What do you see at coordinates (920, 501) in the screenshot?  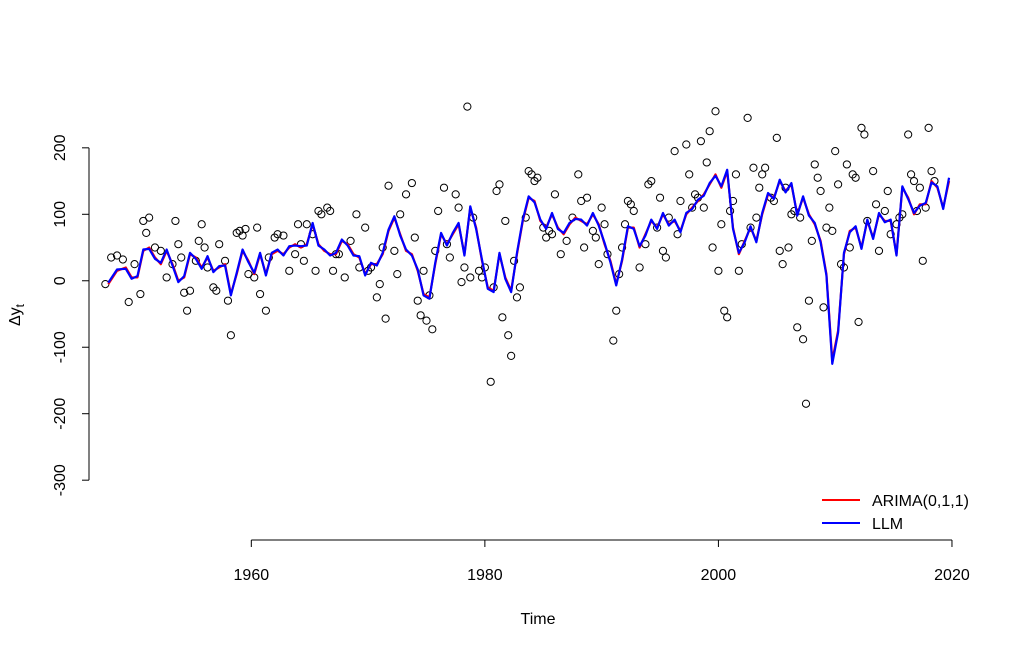 I see `legend-label-arima: ARIMA(0,1,1)` at bounding box center [920, 501].